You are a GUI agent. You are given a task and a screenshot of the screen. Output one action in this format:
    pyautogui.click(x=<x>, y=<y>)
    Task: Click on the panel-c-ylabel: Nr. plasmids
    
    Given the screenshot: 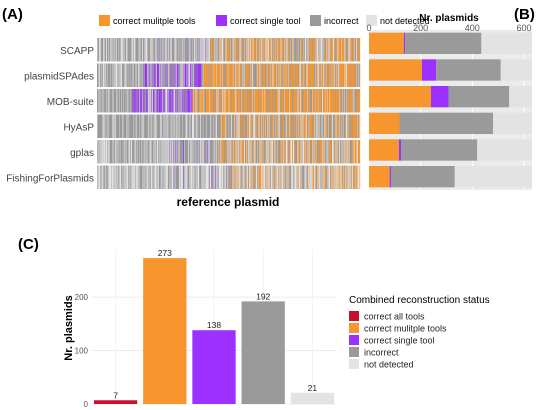 What is the action you would take?
    pyautogui.click(x=69, y=327)
    